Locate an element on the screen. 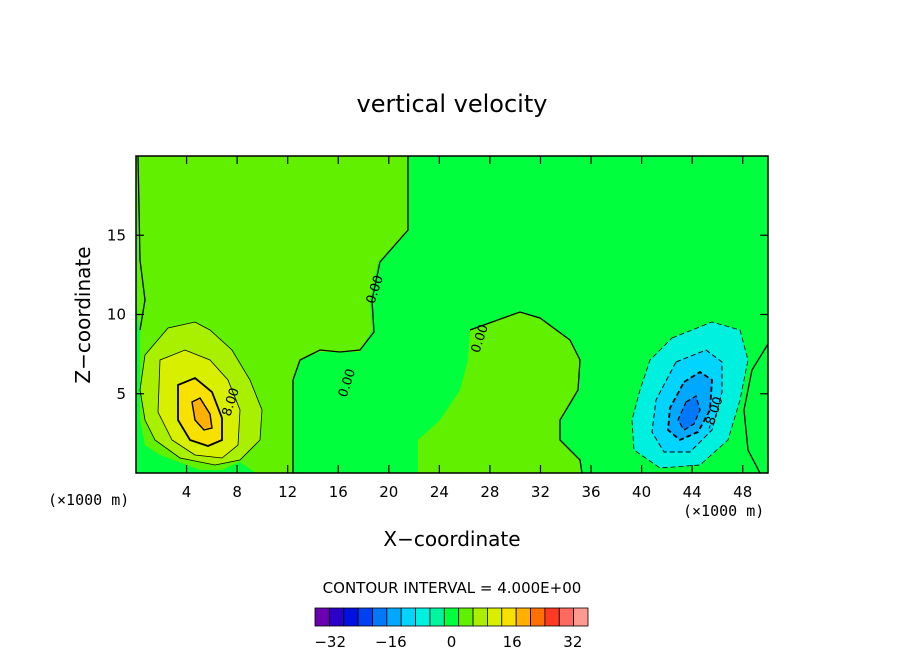  colorbar-tick-label: −16 is located at coordinates (391, 642).